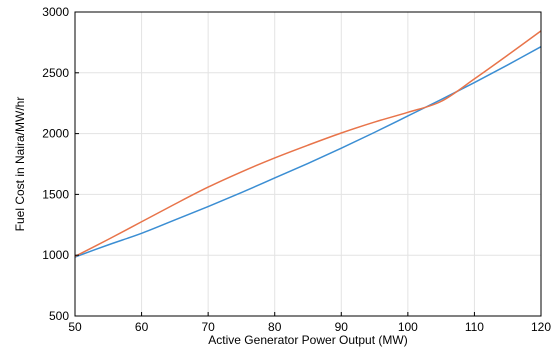 This screenshot has height=354, width=560. I want to click on x-tick-label: 80, so click(275, 327).